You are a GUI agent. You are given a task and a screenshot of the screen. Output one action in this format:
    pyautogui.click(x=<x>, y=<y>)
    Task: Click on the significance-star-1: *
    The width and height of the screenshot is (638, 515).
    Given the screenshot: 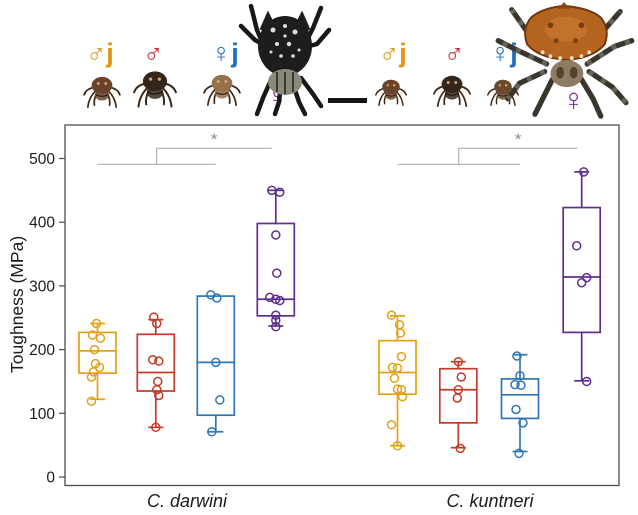 What is the action you would take?
    pyautogui.click(x=518, y=139)
    